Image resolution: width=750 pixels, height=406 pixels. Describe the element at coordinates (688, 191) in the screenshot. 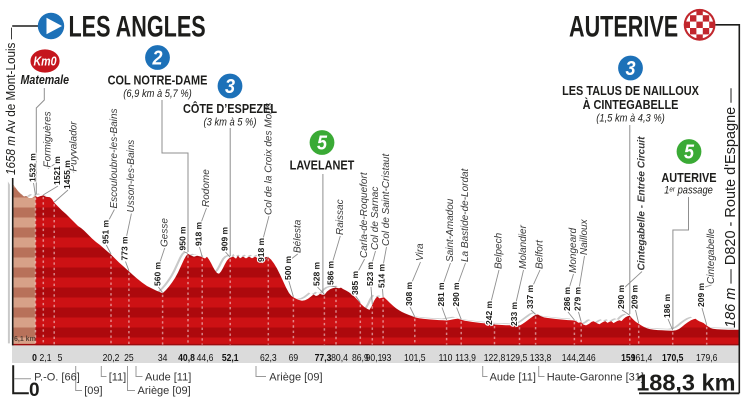

I see `svg-text: 1er passage` at that location.